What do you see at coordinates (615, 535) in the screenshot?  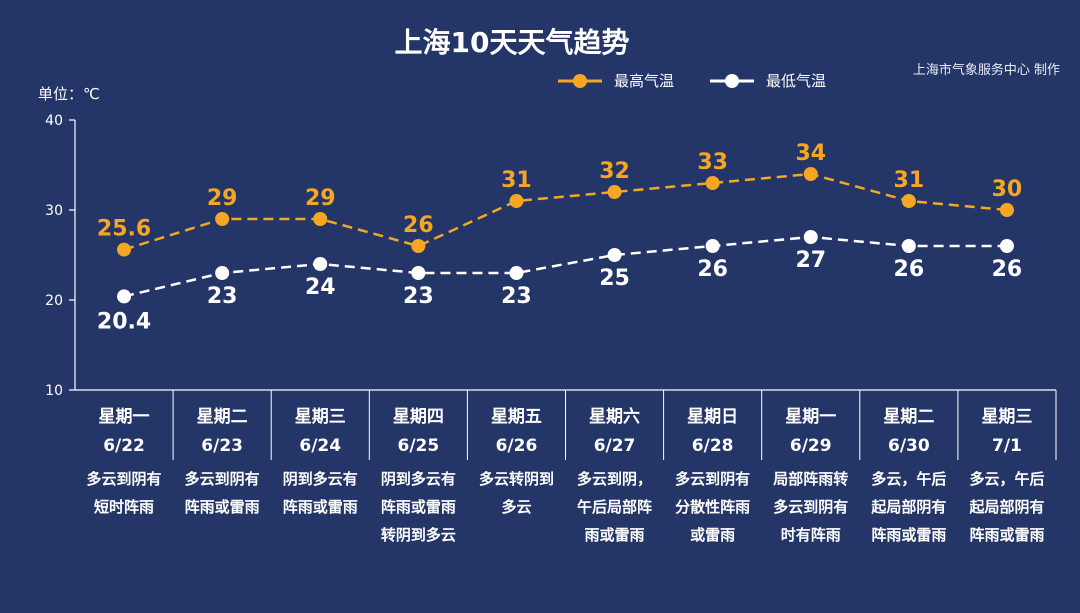 I see `weather-desc-line: 雨或雷雨` at bounding box center [615, 535].